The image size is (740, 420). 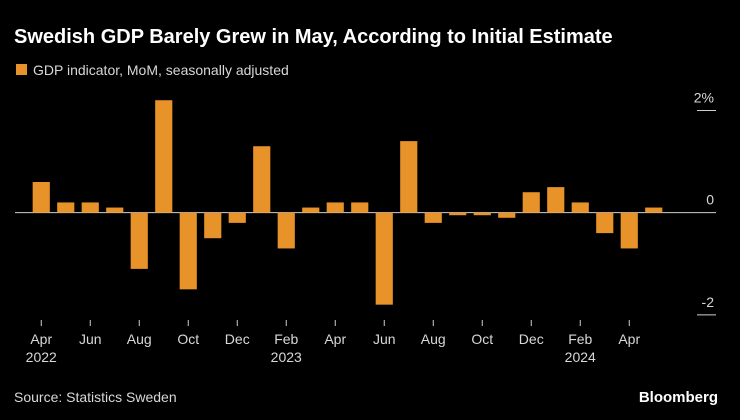 I want to click on legend-label: GDP indicator, MoM, seasonally adjusted, so click(x=161, y=70).